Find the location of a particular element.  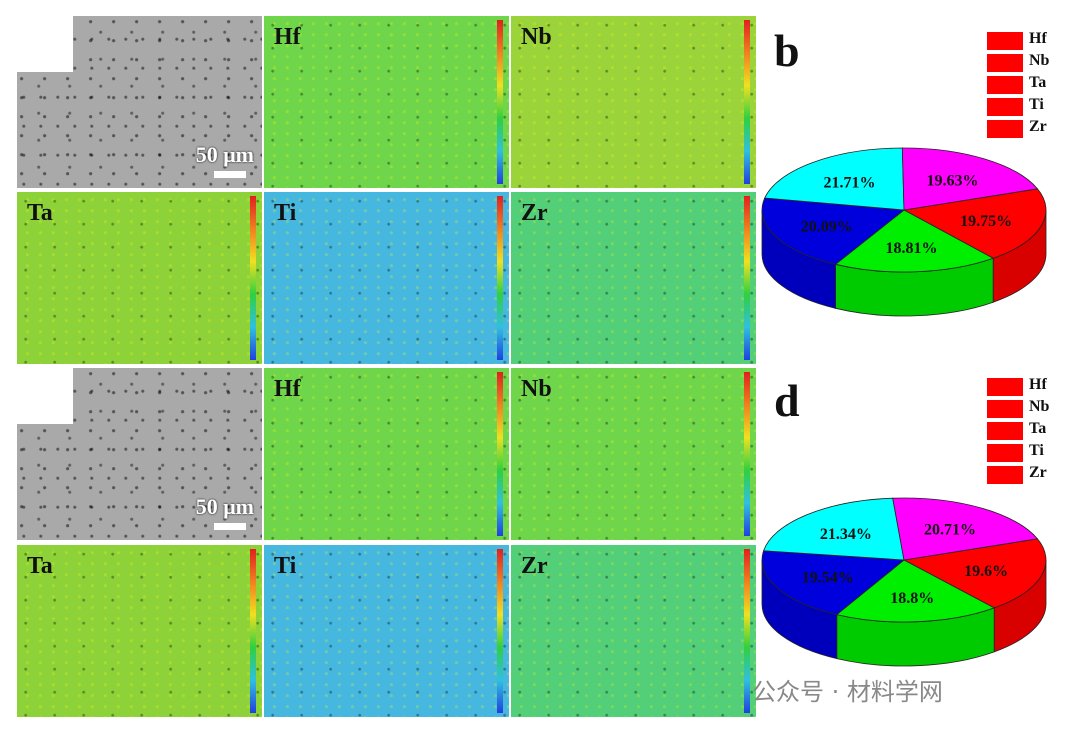

pie-value-label: 21.71% is located at coordinates (850, 182).